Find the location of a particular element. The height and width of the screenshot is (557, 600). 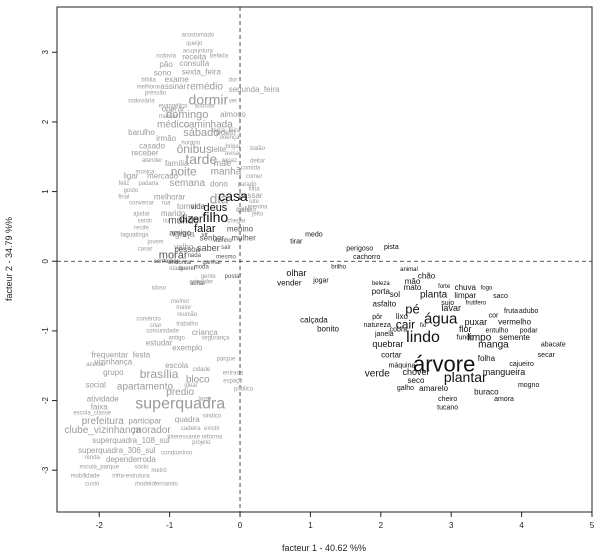

word-point: atividade is located at coordinates (103, 398).